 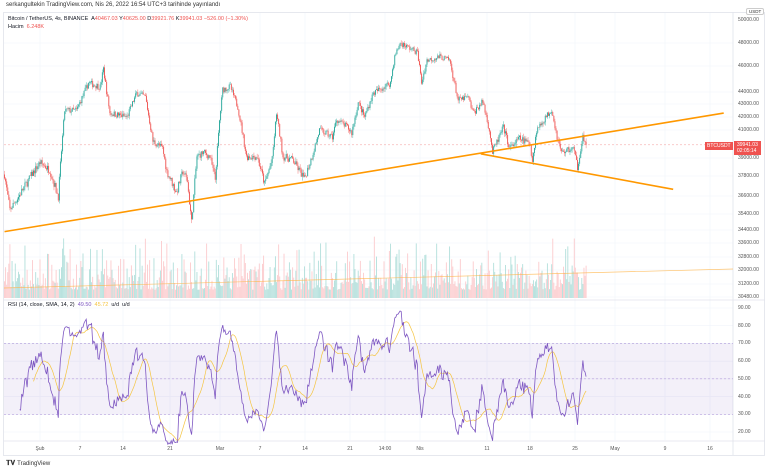 What do you see at coordinates (225, 19) in the screenshot?
I see `change-value: −526.00 (−1.30%)` at bounding box center [225, 19].